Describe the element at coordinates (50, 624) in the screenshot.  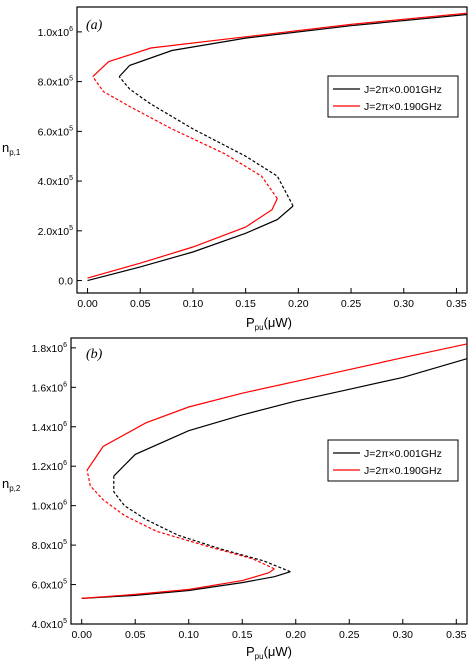
I see `panel-b-y-tick-label-0: 4.0x10⁵` at that location.